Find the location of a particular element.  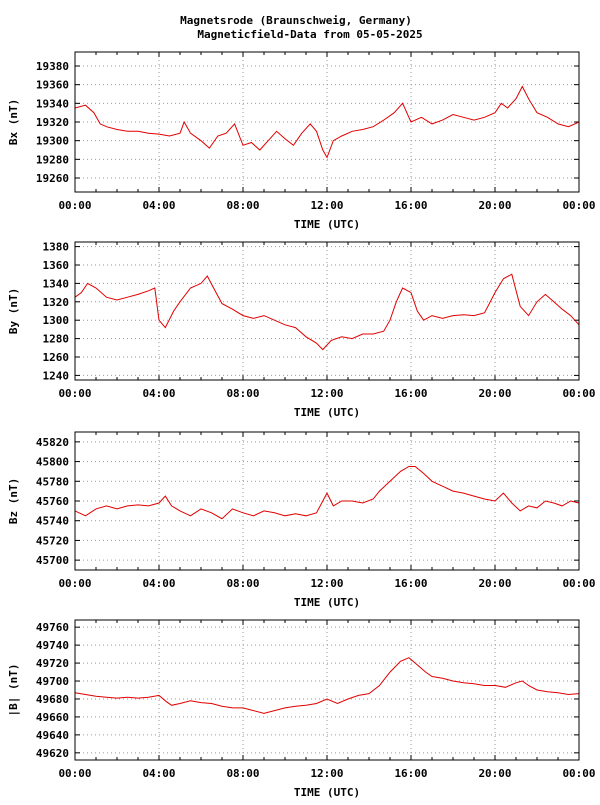

bz-y-tick-label: 45820 is located at coordinates (52, 442).